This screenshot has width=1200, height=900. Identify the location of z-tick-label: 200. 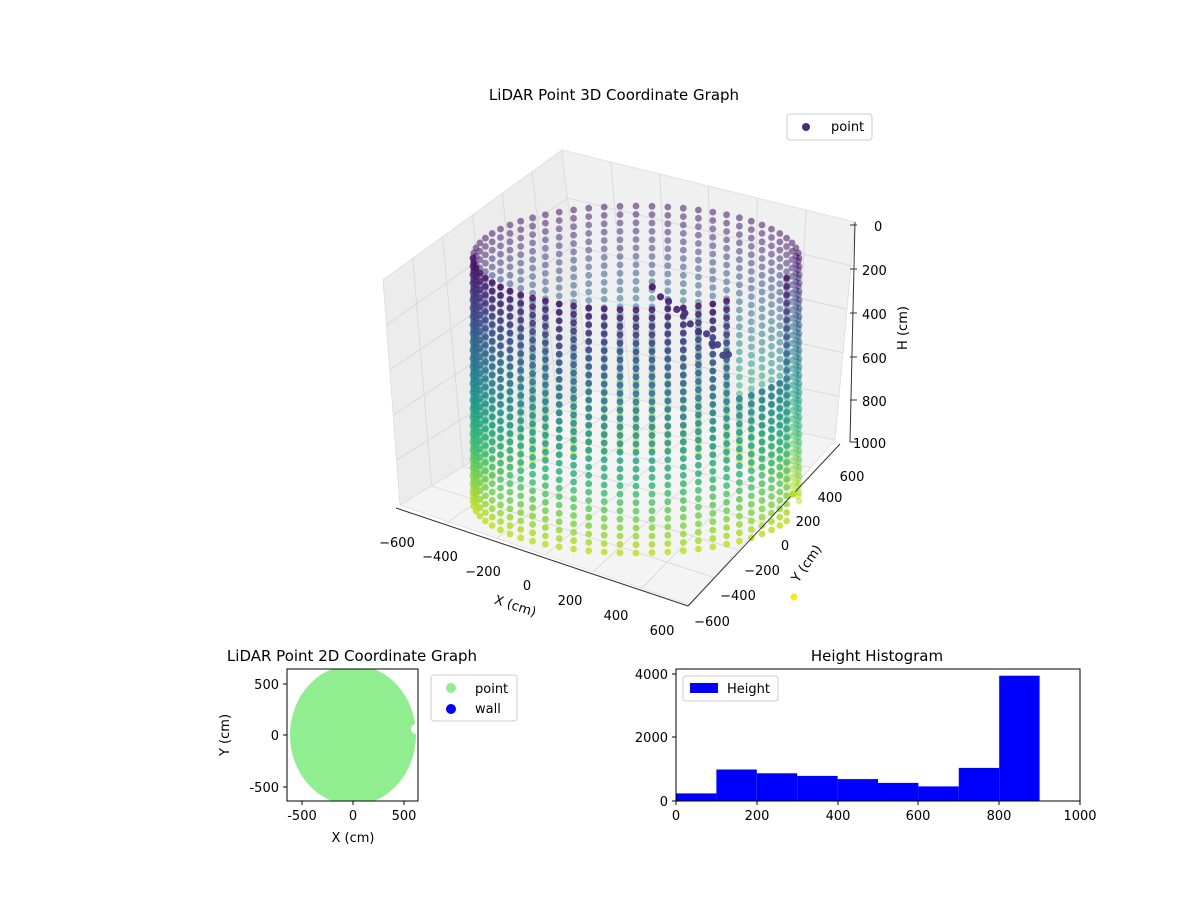
(874, 271).